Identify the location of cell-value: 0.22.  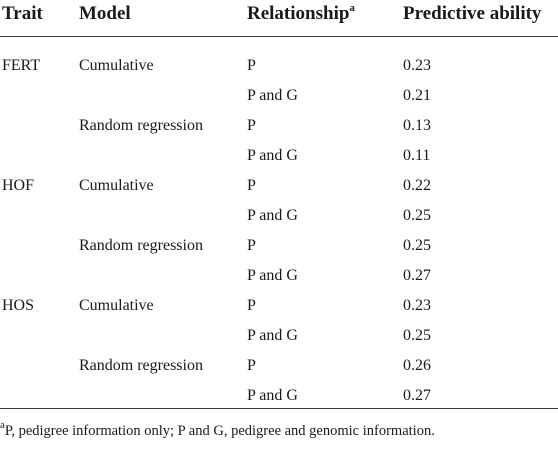
(417, 185).